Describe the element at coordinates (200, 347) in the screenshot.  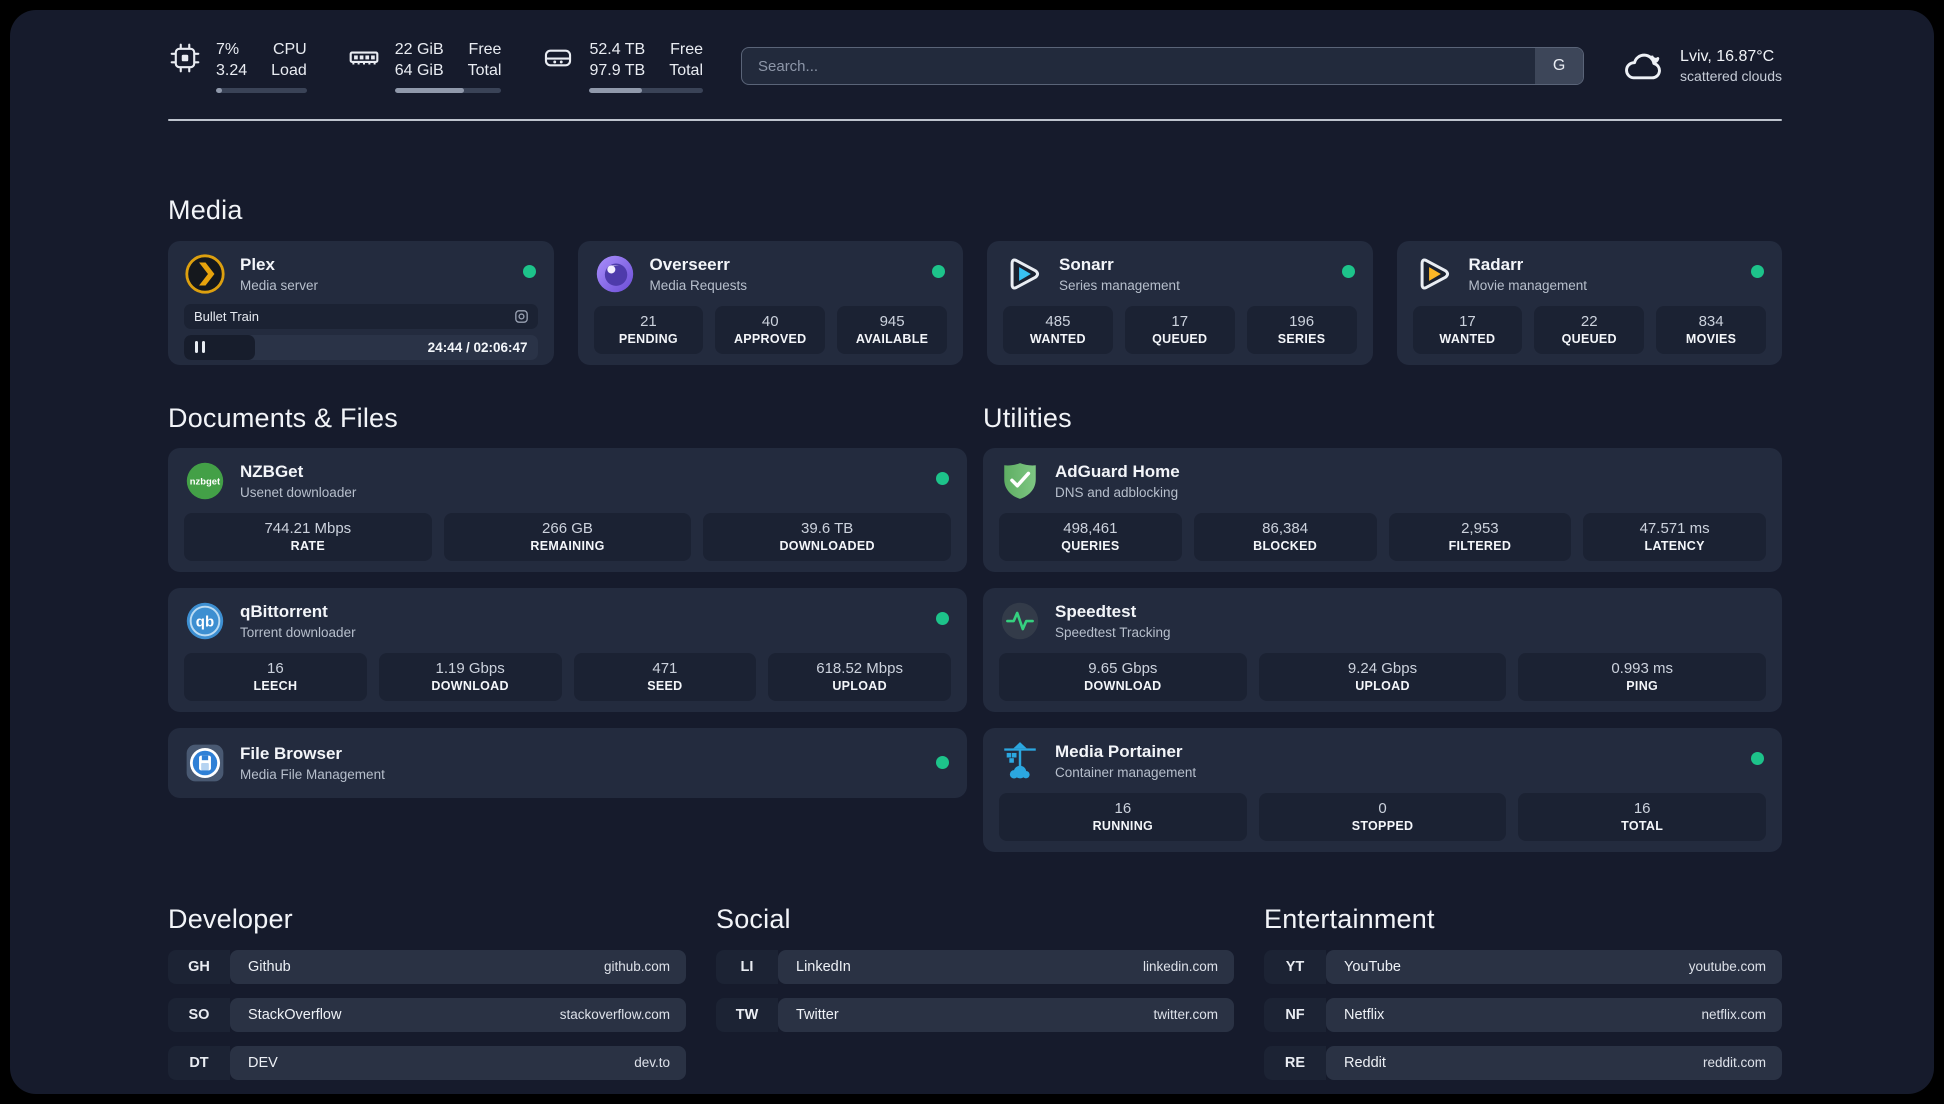
I see `pause-icon` at that location.